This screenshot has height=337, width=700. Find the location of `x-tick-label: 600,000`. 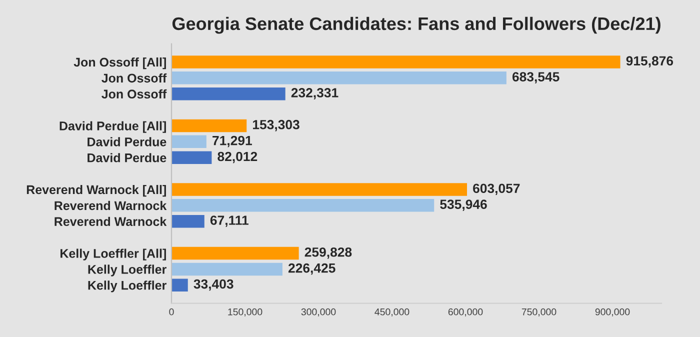

x-tick-label: 600,000 is located at coordinates (465, 312).